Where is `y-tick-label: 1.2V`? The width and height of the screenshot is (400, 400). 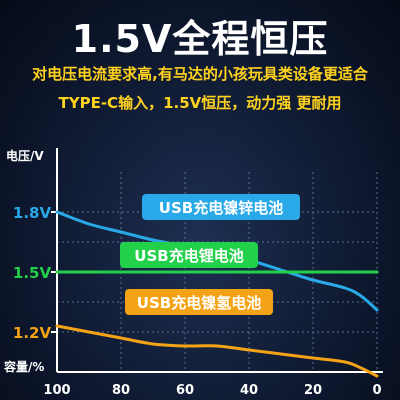
y-tick-label: 1.2V is located at coordinates (32, 333).